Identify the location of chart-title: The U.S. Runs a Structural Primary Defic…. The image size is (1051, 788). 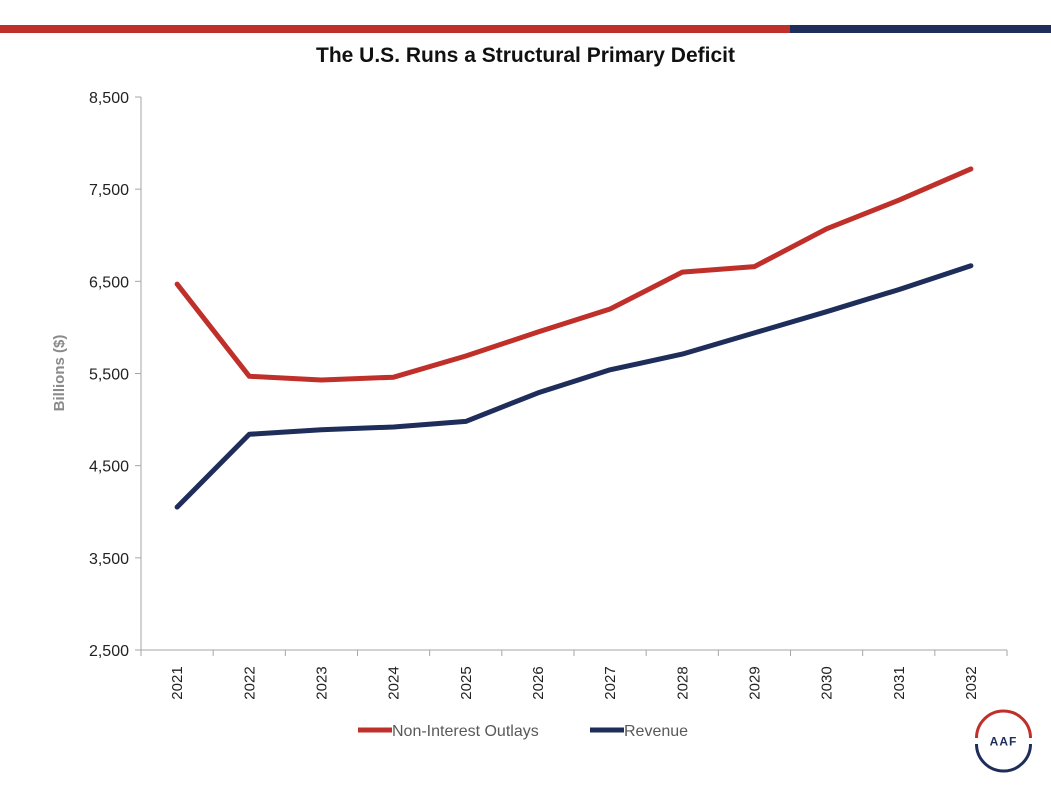
(525, 55).